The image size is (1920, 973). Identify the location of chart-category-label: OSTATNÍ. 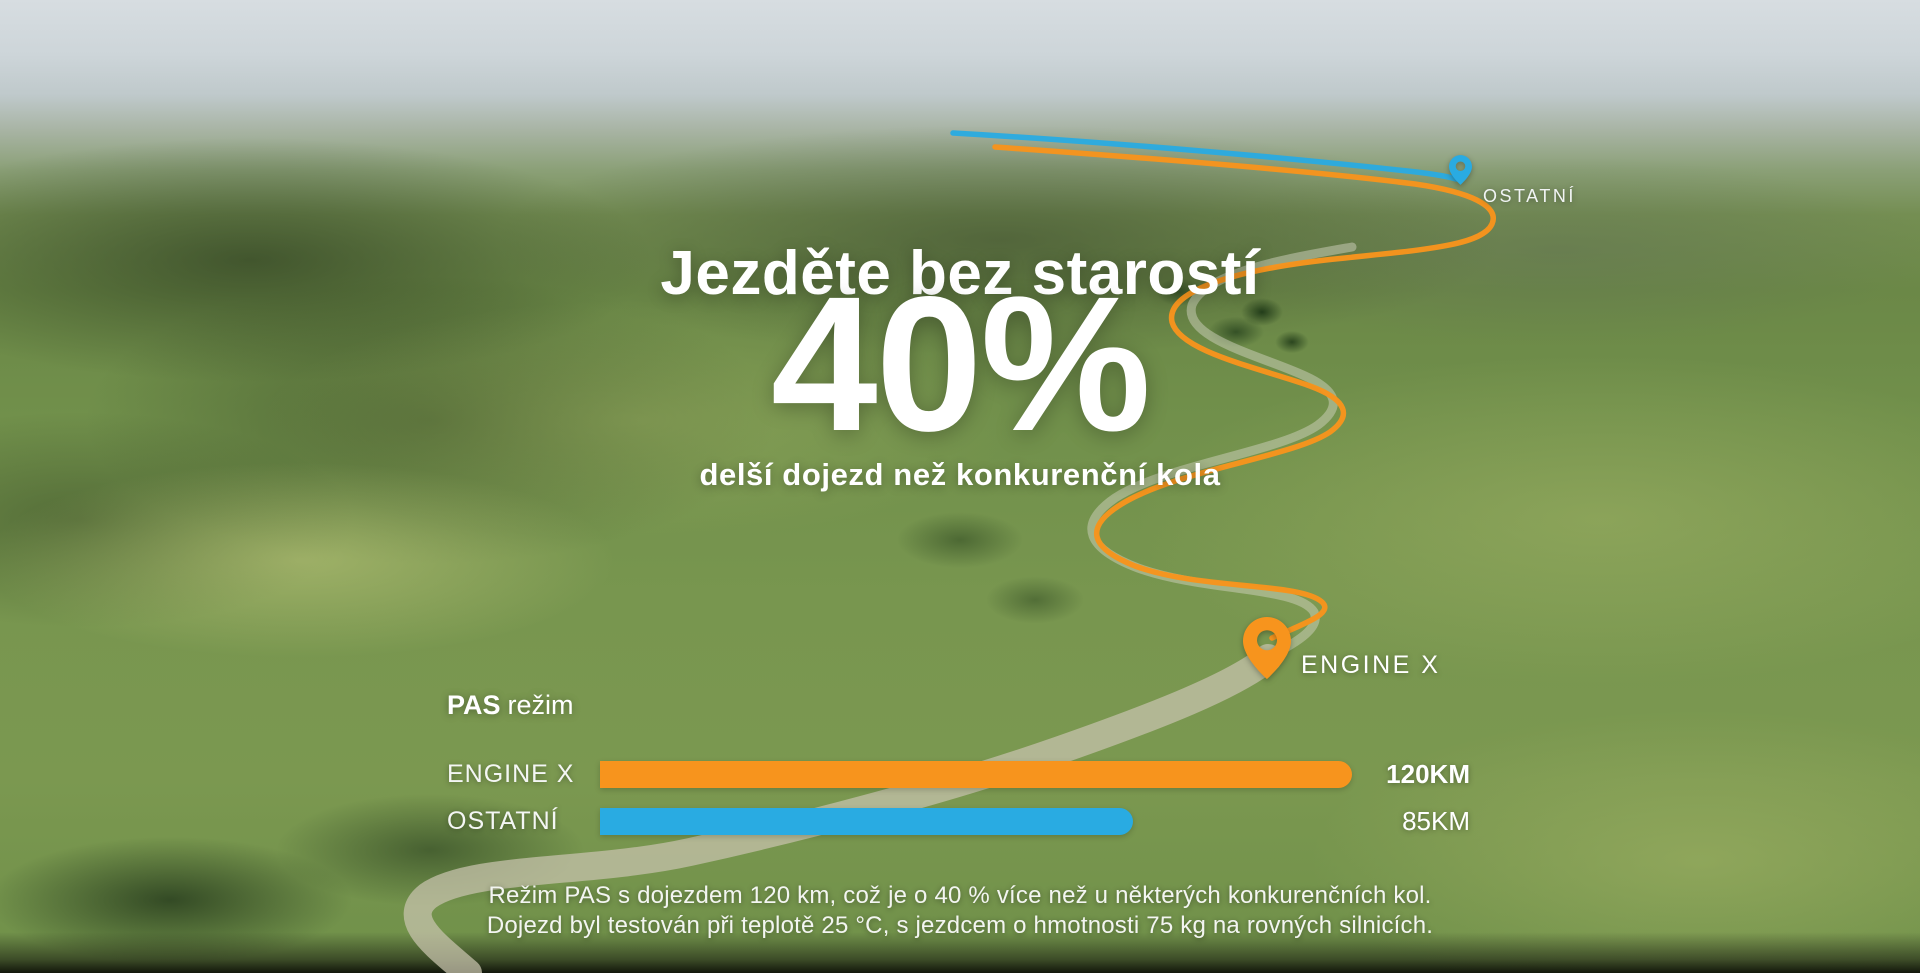
(503, 820).